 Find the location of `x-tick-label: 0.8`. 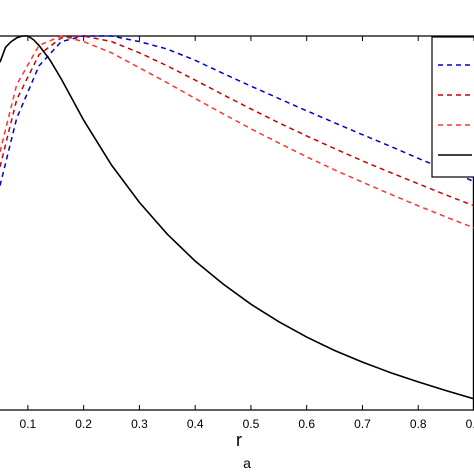

x-tick-label: 0.8 is located at coordinates (418, 424).